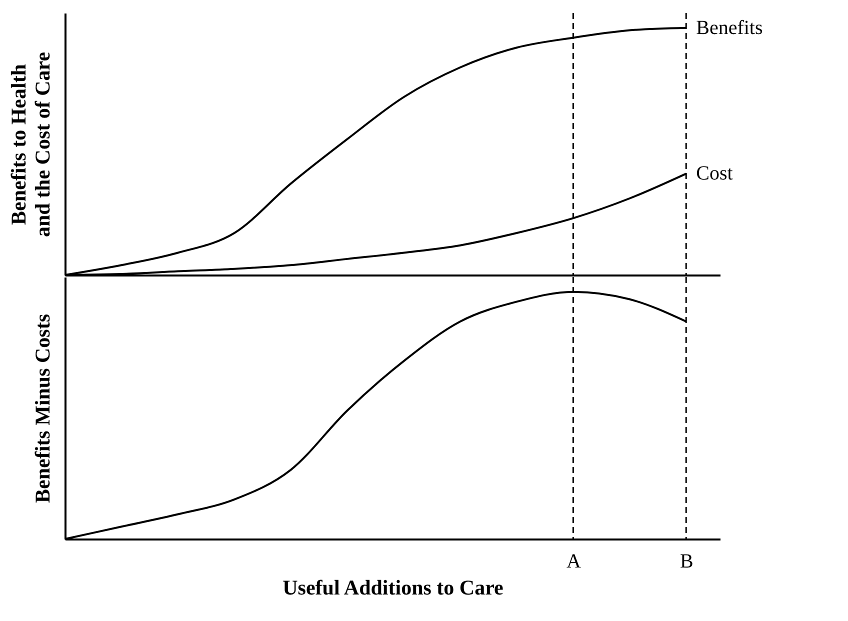  What do you see at coordinates (42, 409) in the screenshot?
I see `y-axis-title: Benefits Minus Costs` at bounding box center [42, 409].